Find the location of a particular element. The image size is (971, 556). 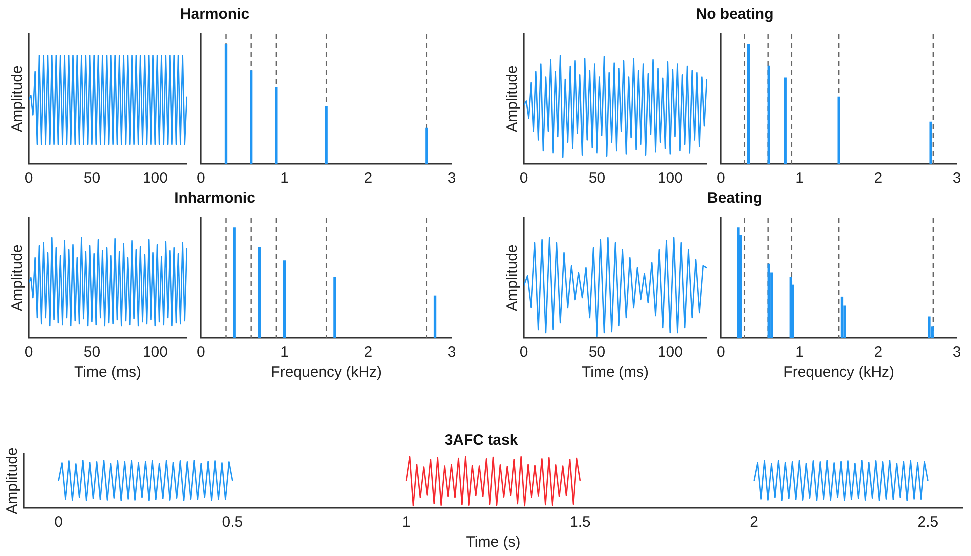

x-tick-label: 1.5 is located at coordinates (580, 523).